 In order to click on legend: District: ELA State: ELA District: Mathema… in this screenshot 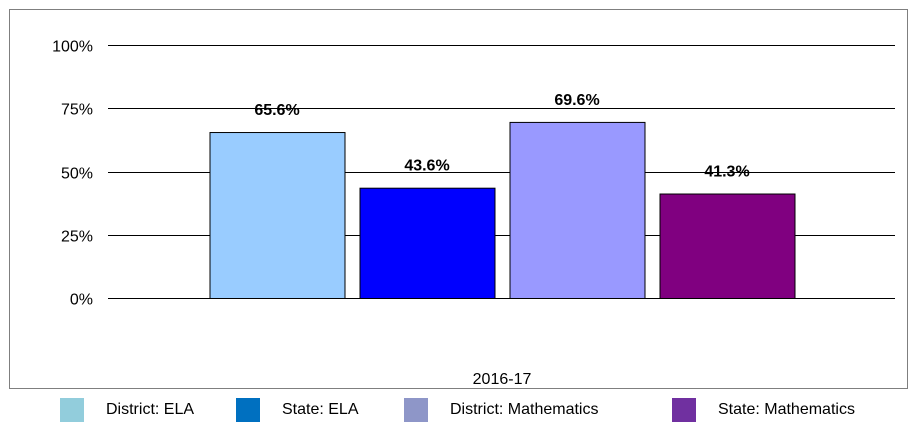, I will do `click(459, 410)`.